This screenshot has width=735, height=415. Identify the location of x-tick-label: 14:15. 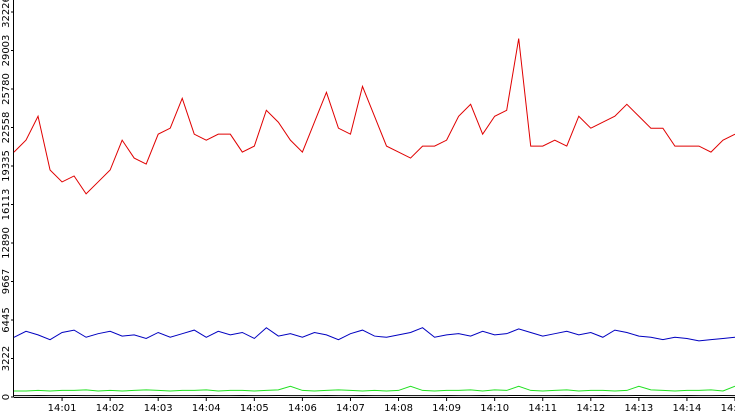
(728, 408).